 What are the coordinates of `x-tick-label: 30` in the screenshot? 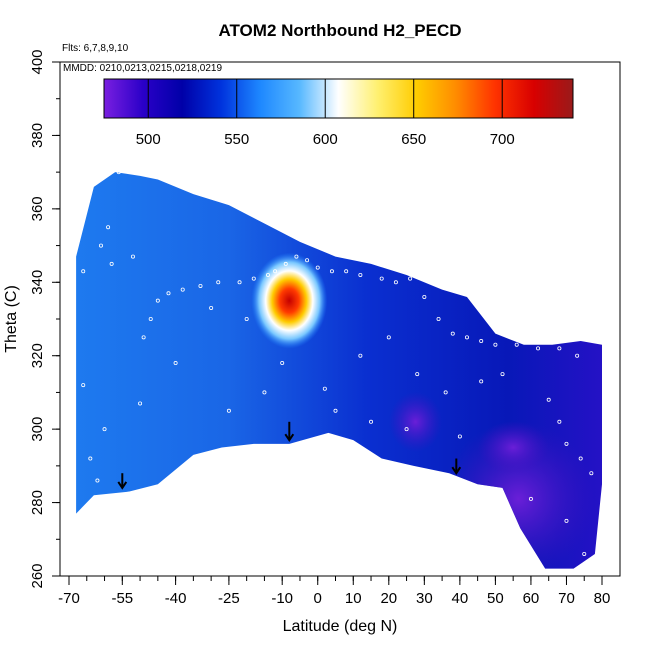 It's located at (424, 598).